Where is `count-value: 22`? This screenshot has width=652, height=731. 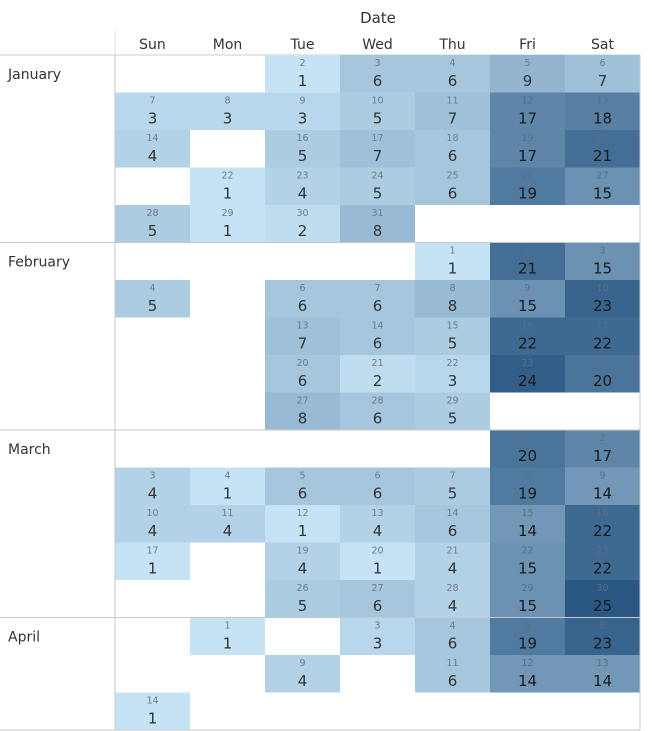
count-value: 22 is located at coordinates (527, 344).